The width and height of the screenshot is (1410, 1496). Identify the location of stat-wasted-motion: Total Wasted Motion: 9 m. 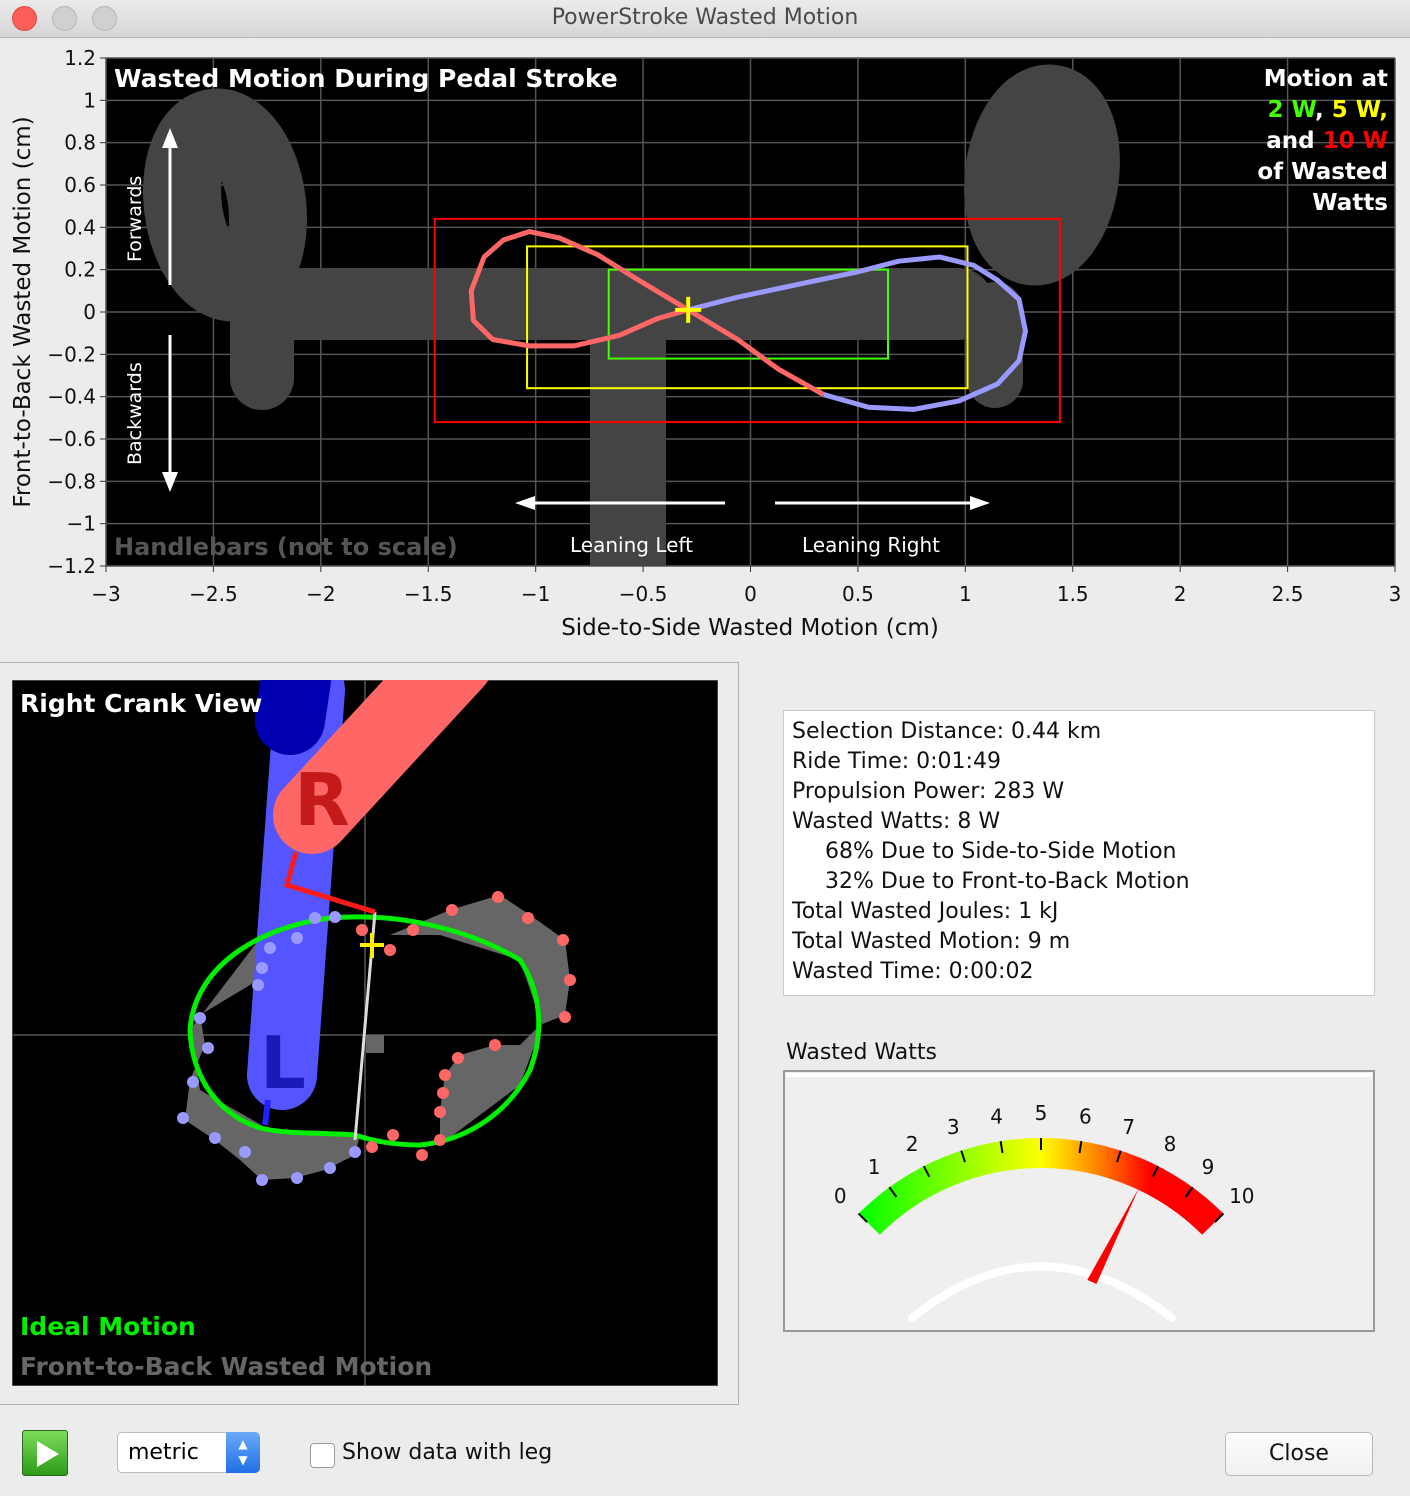
(931, 941).